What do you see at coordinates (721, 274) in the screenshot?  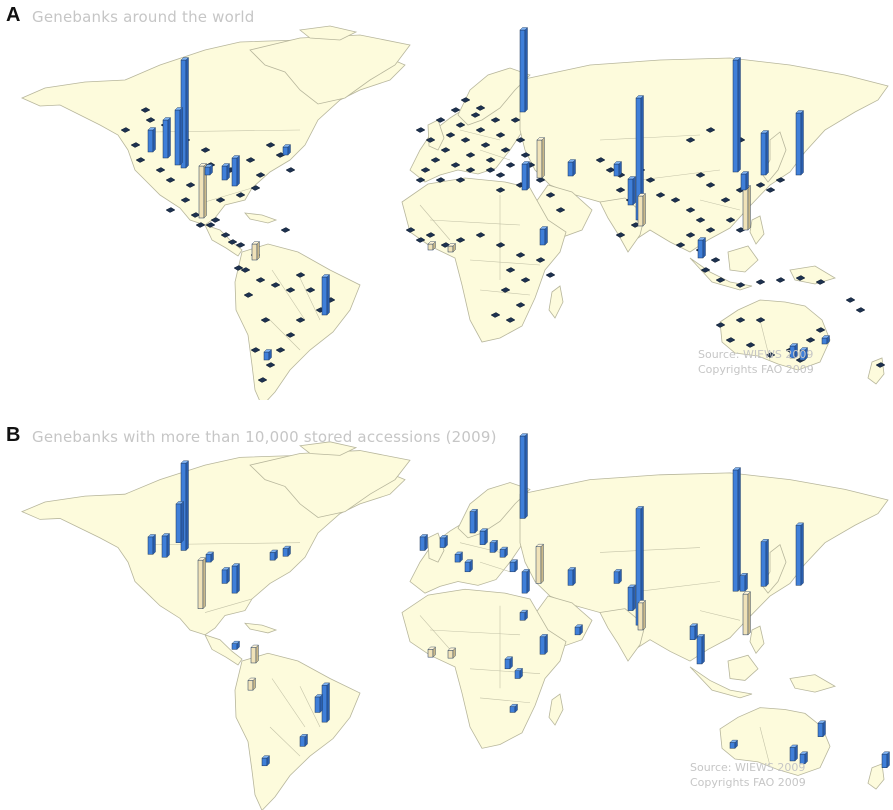 I see `sumatra-java-land` at bounding box center [721, 274].